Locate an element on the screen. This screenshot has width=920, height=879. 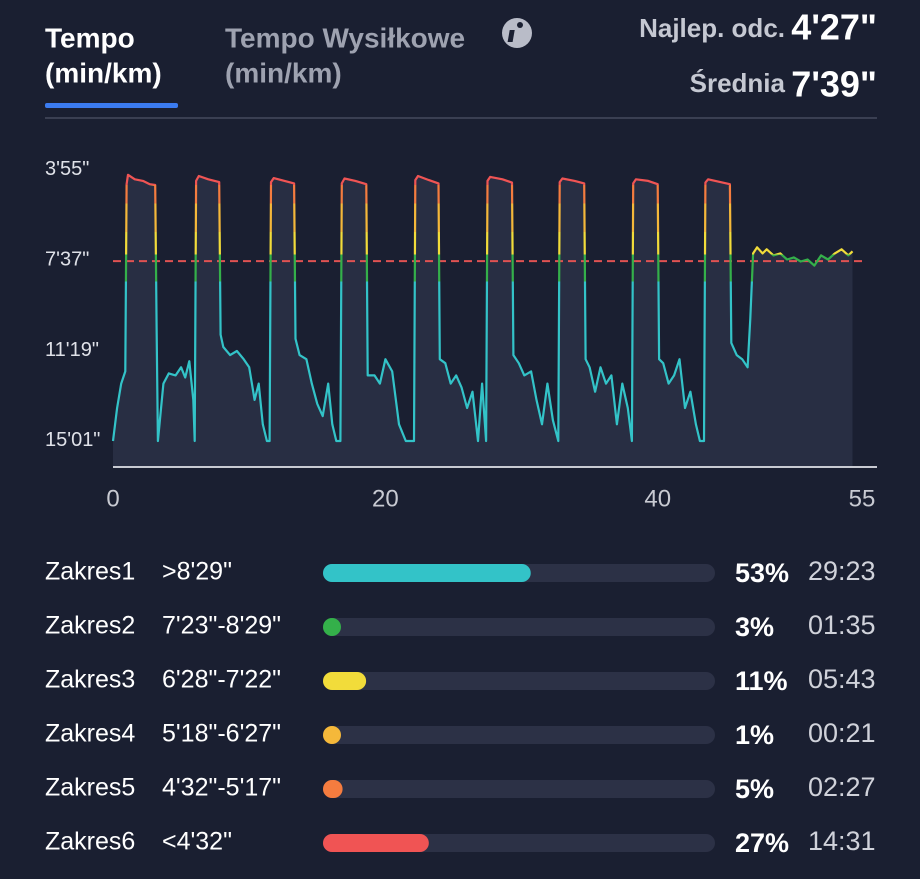
stat-value: 4'27" is located at coordinates (834, 27).